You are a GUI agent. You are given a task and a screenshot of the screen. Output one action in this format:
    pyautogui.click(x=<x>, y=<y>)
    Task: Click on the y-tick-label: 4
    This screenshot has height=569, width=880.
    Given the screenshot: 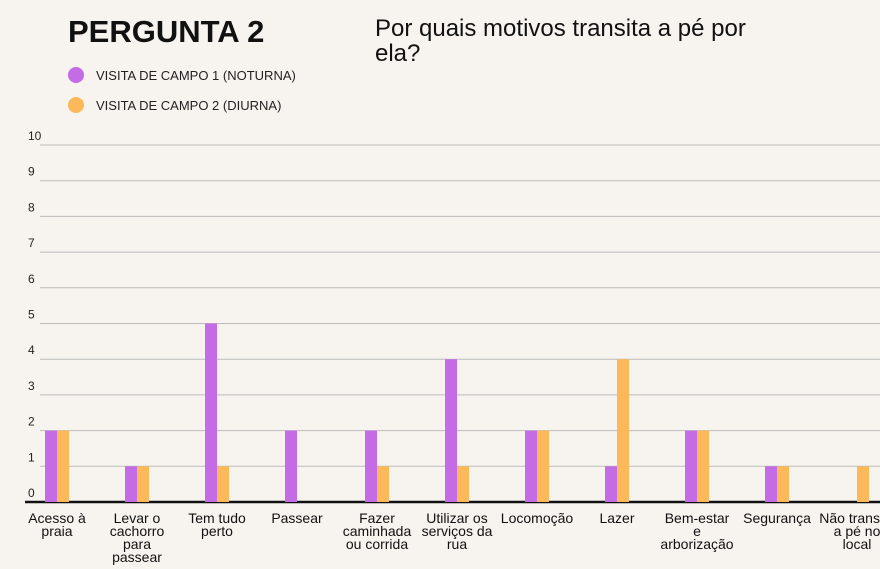 What is the action you would take?
    pyautogui.click(x=31, y=350)
    